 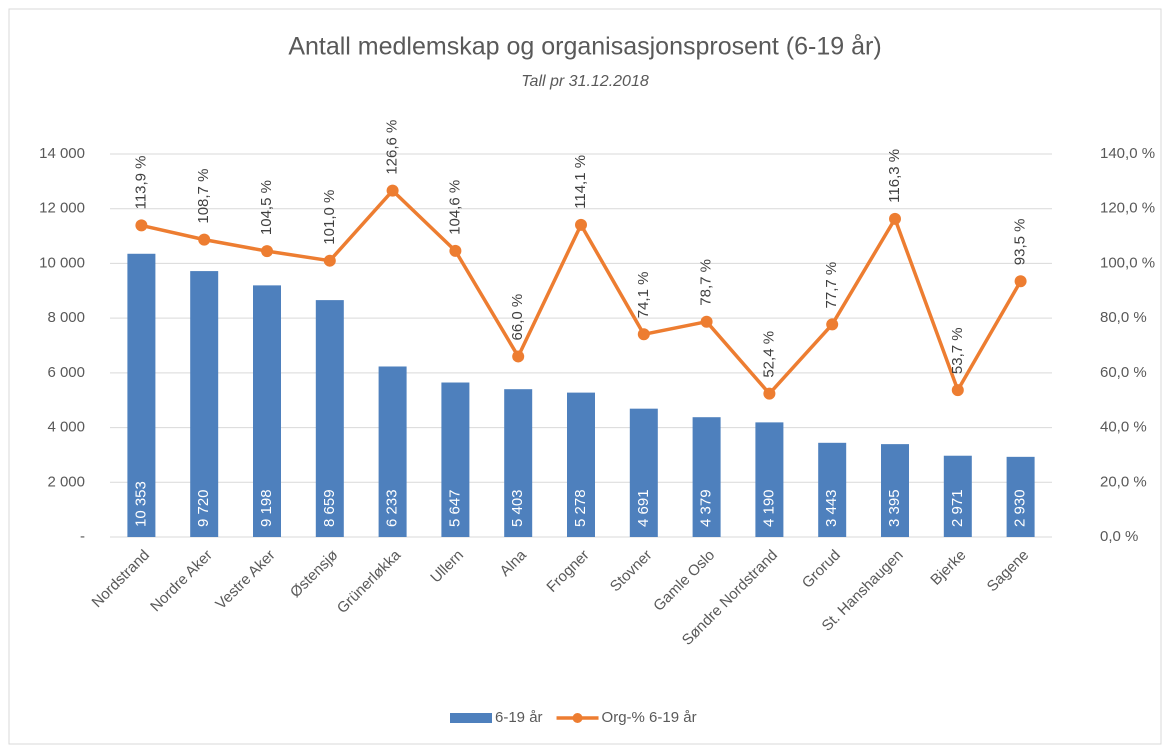 I want to click on y2-tick-label: 20,0 %, so click(x=1123, y=481).